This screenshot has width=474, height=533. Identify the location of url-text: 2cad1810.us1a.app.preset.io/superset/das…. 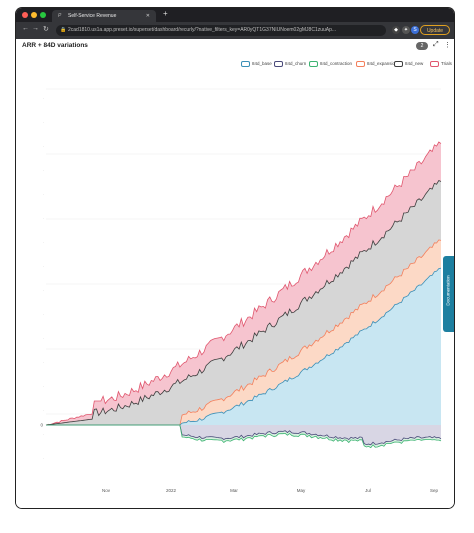
(202, 30).